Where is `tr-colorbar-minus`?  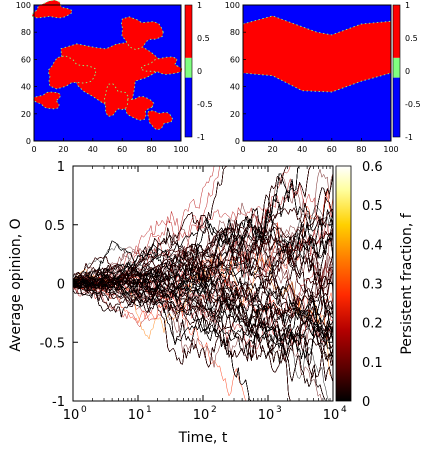
tr-colorbar-minus is located at coordinates (396, 107).